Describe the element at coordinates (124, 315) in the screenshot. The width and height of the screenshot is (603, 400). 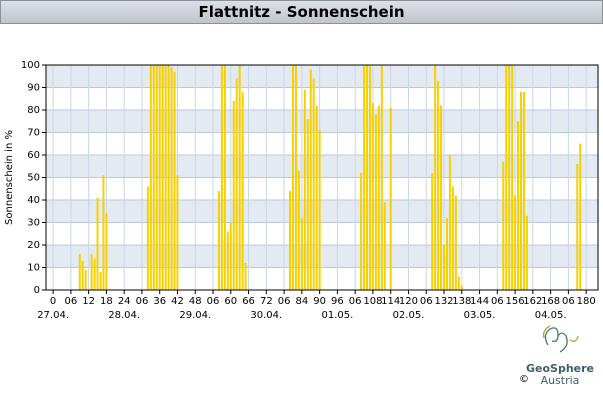
I see `x-date-label: 28.04.` at that location.